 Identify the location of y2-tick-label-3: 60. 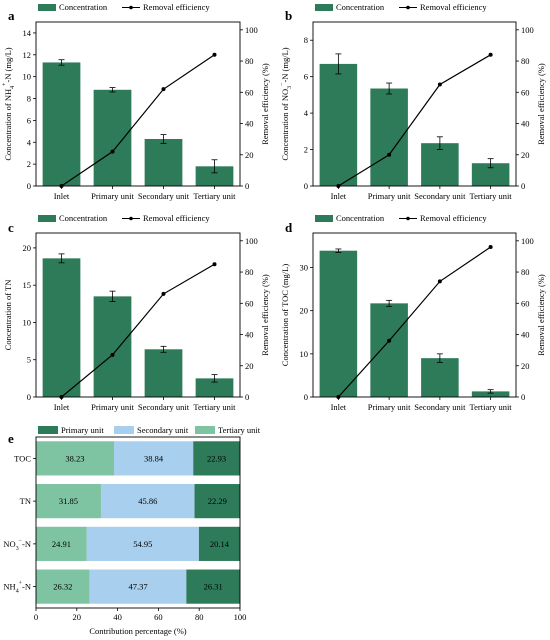
(249, 303).